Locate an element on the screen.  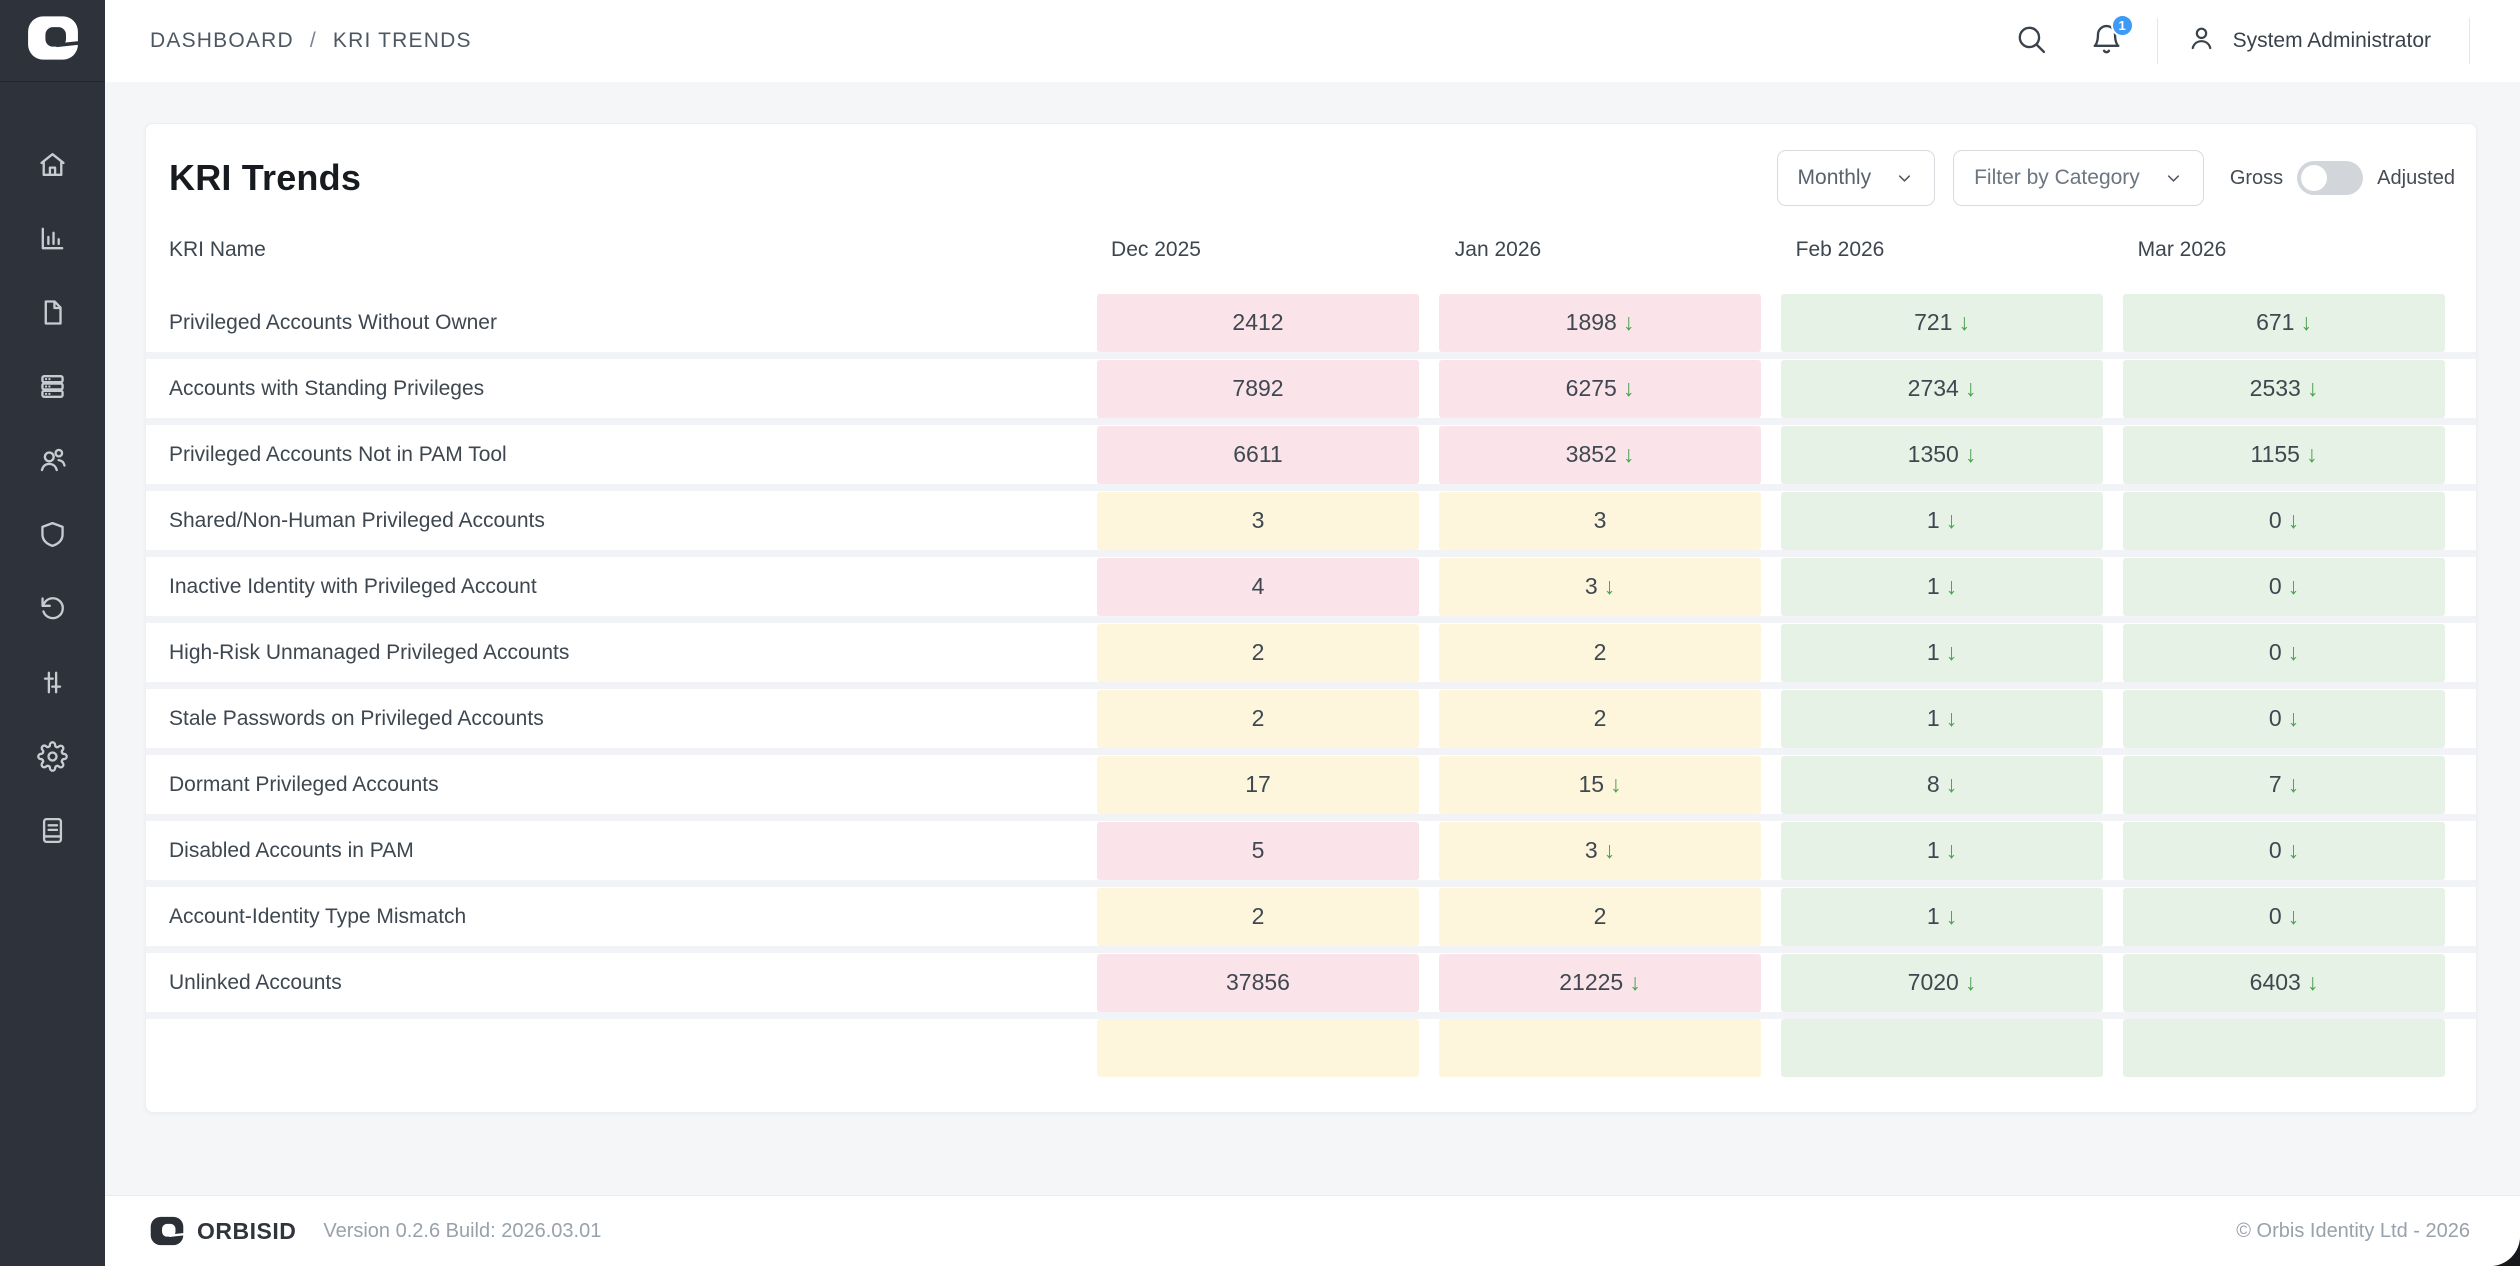
kri-value-cell: 721 ↓ is located at coordinates (1942, 322).